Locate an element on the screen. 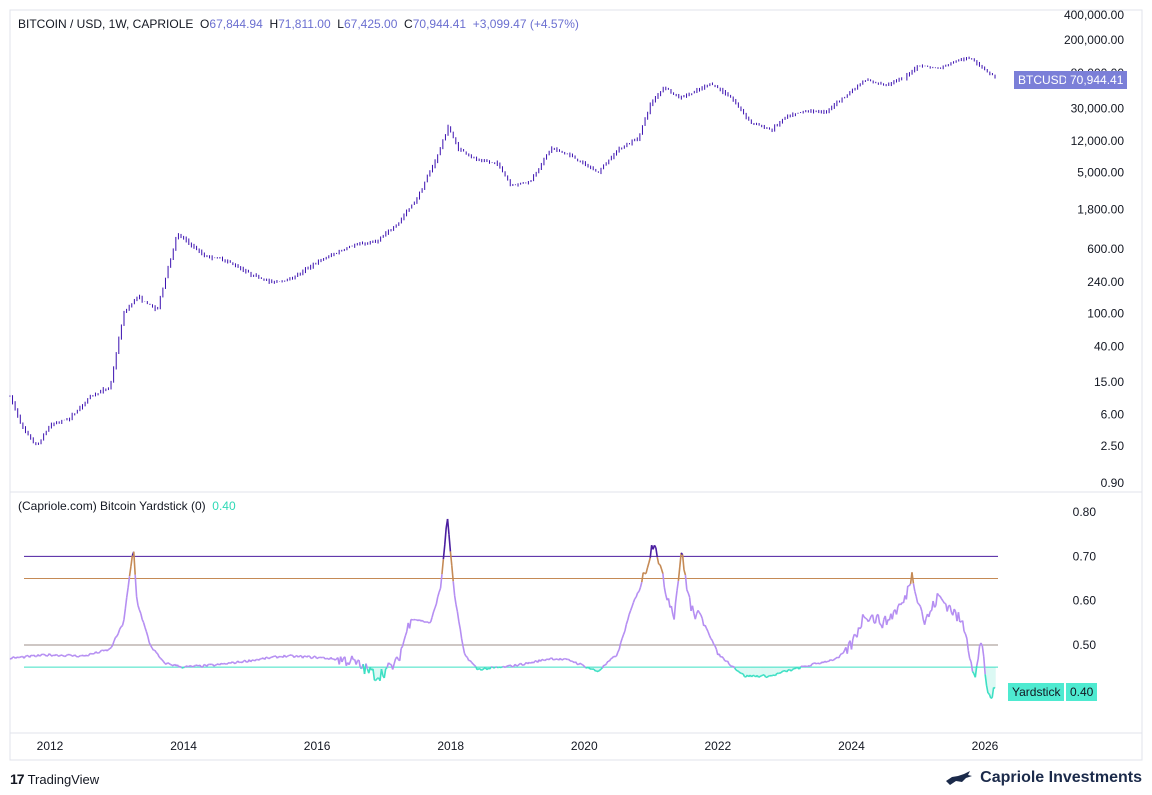 Image resolution: width=1152 pixels, height=795 pixels. price-tag-symbol: BTCUSD is located at coordinates (1043, 80).